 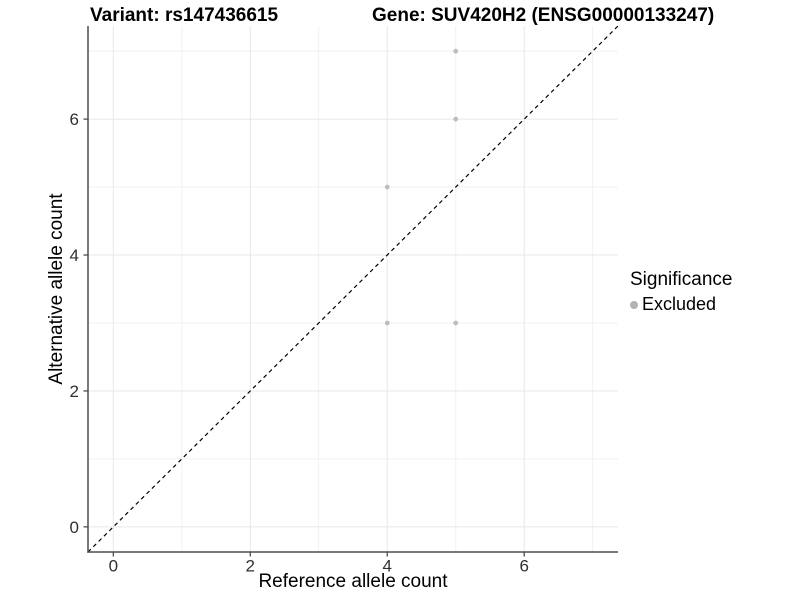 What do you see at coordinates (74, 527) in the screenshot?
I see `y-tick-label: 0` at bounding box center [74, 527].